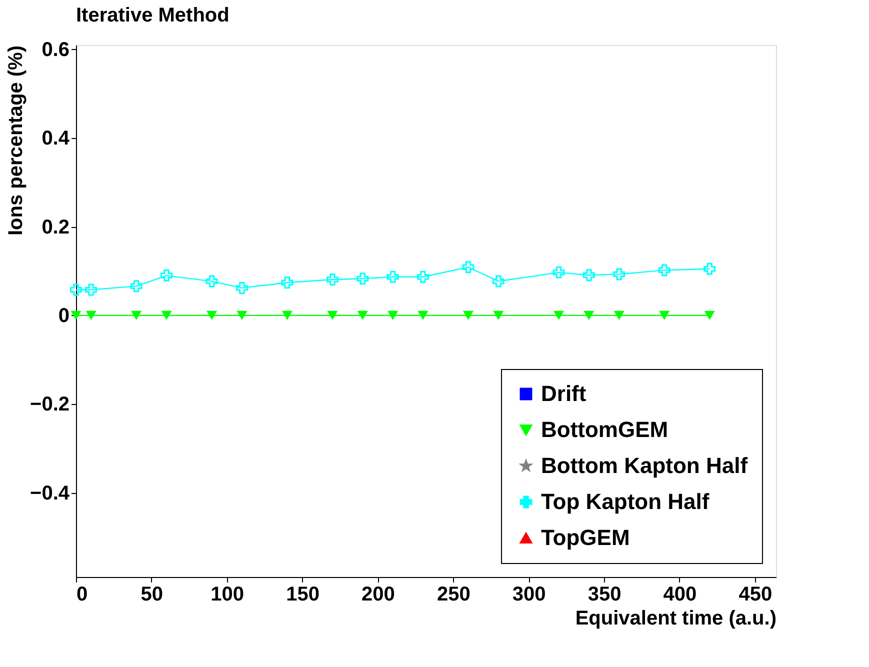 The height and width of the screenshot is (667, 869). Describe the element at coordinates (153, 15) in the screenshot. I see `chart-title: Iterative Method` at that location.